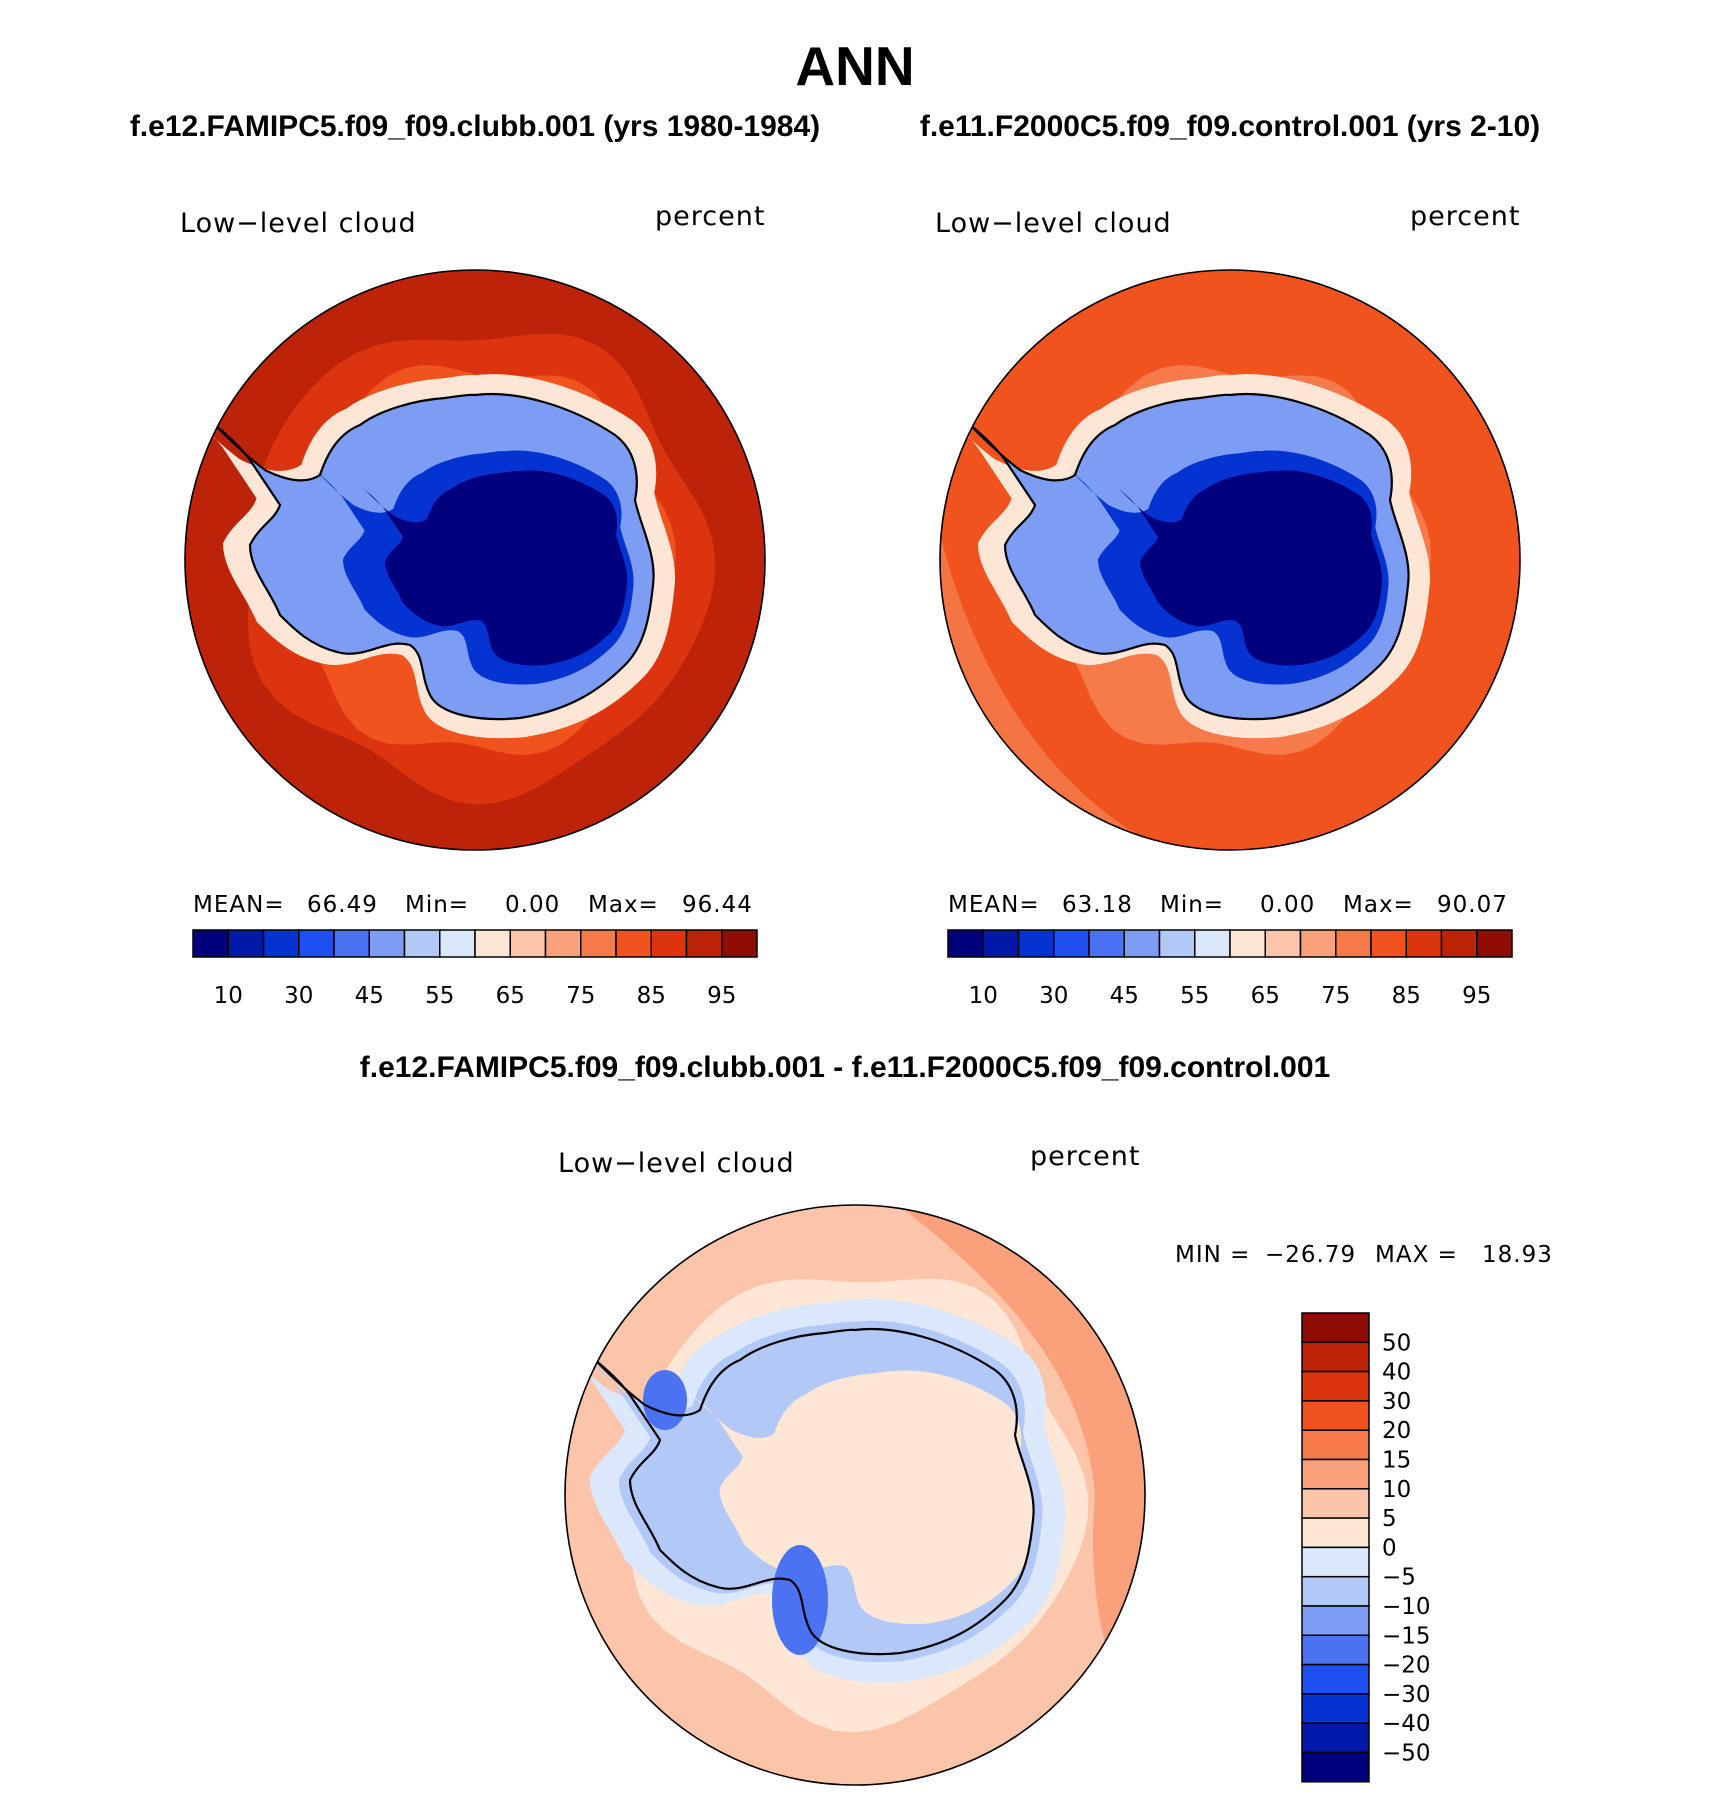  Describe the element at coordinates (1015, 1480) in the screenshot. I see `panel-c-pacific-max` at that location.